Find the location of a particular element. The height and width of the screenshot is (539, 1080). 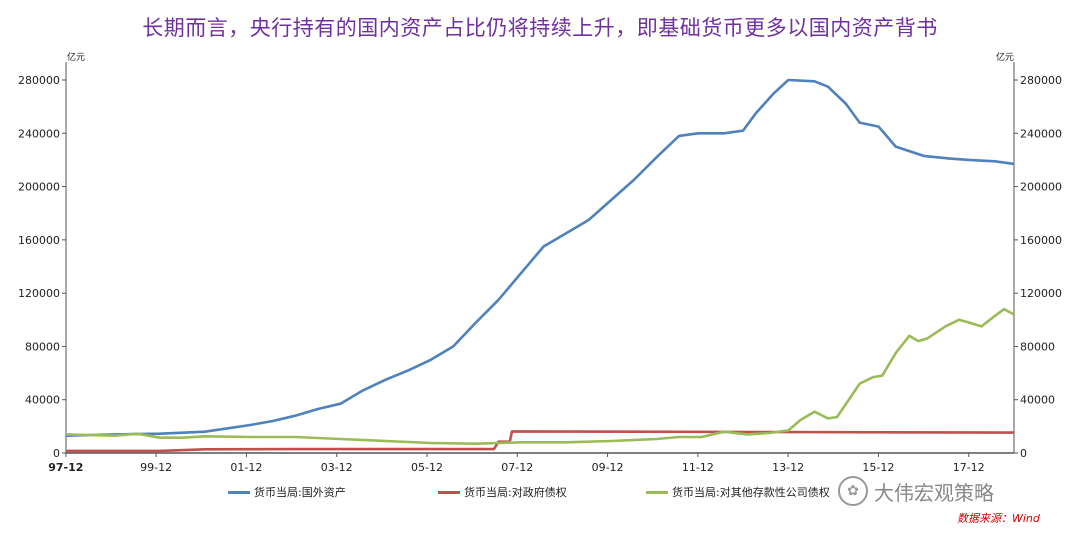

y-tick-label-right: 80000 is located at coordinates (1037, 346).